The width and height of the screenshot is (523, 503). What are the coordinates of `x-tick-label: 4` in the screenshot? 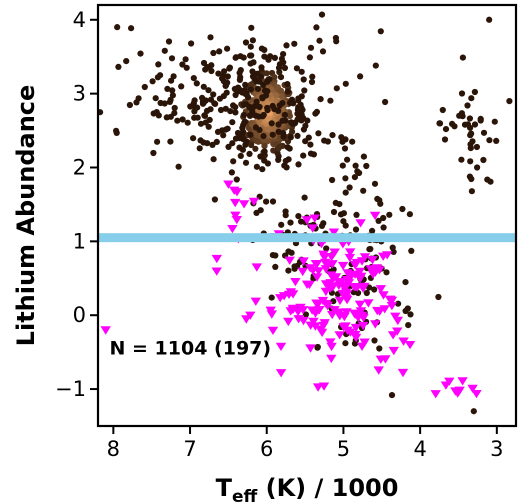 It's located at (419, 449).